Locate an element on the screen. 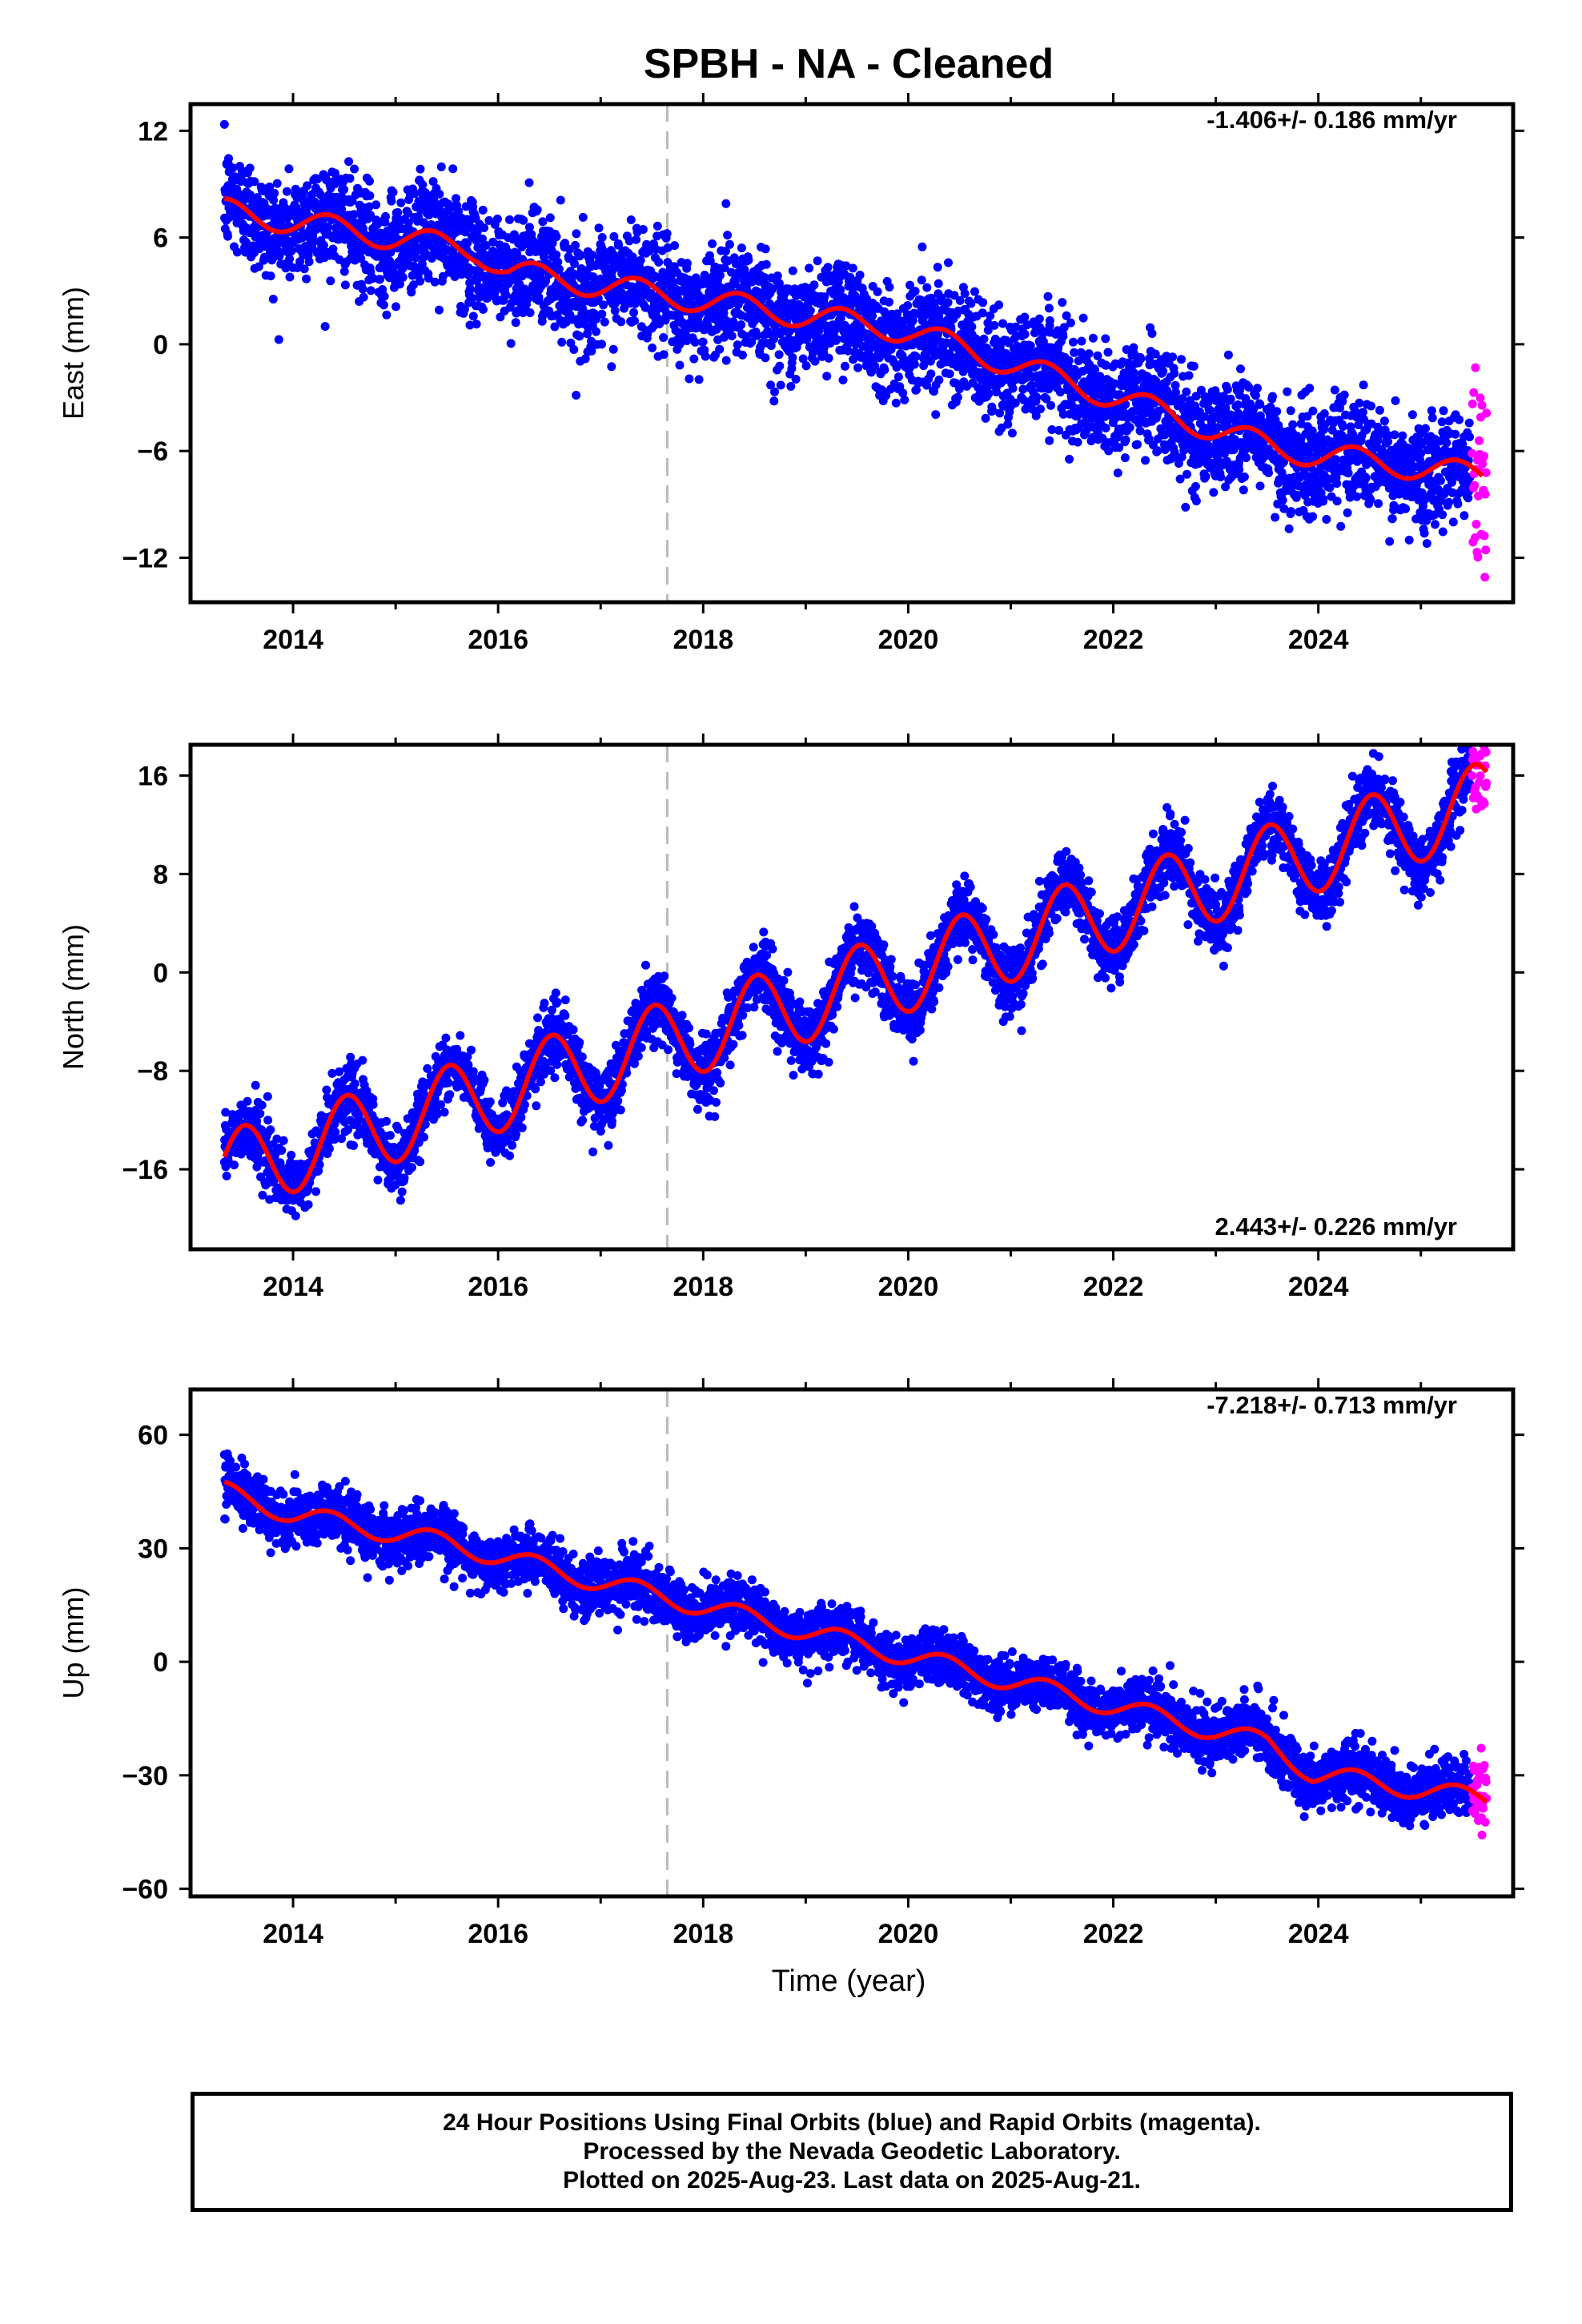 Image resolution: width=1582 pixels, height=2324 pixels. x-tick-label: 2022 is located at coordinates (1113, 640).